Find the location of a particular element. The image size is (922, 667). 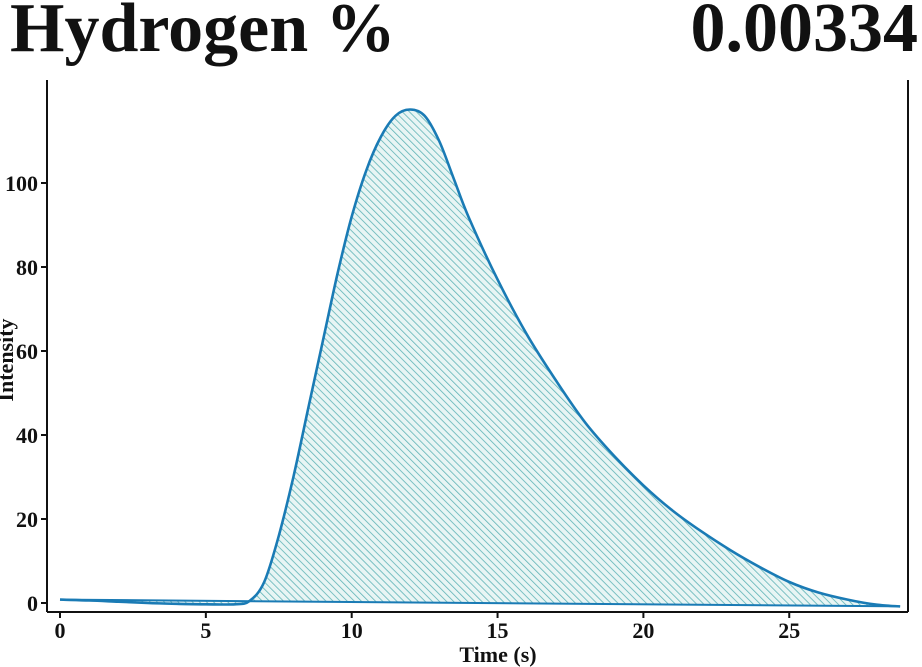

x-tick-label: 25 is located at coordinates (789, 630).